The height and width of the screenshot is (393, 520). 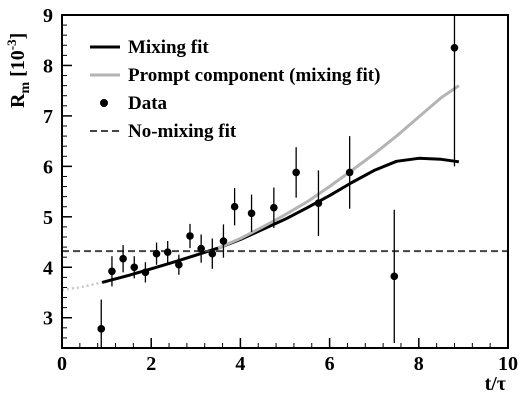 What do you see at coordinates (48, 66) in the screenshot?
I see `y-tick-label: 8` at bounding box center [48, 66].